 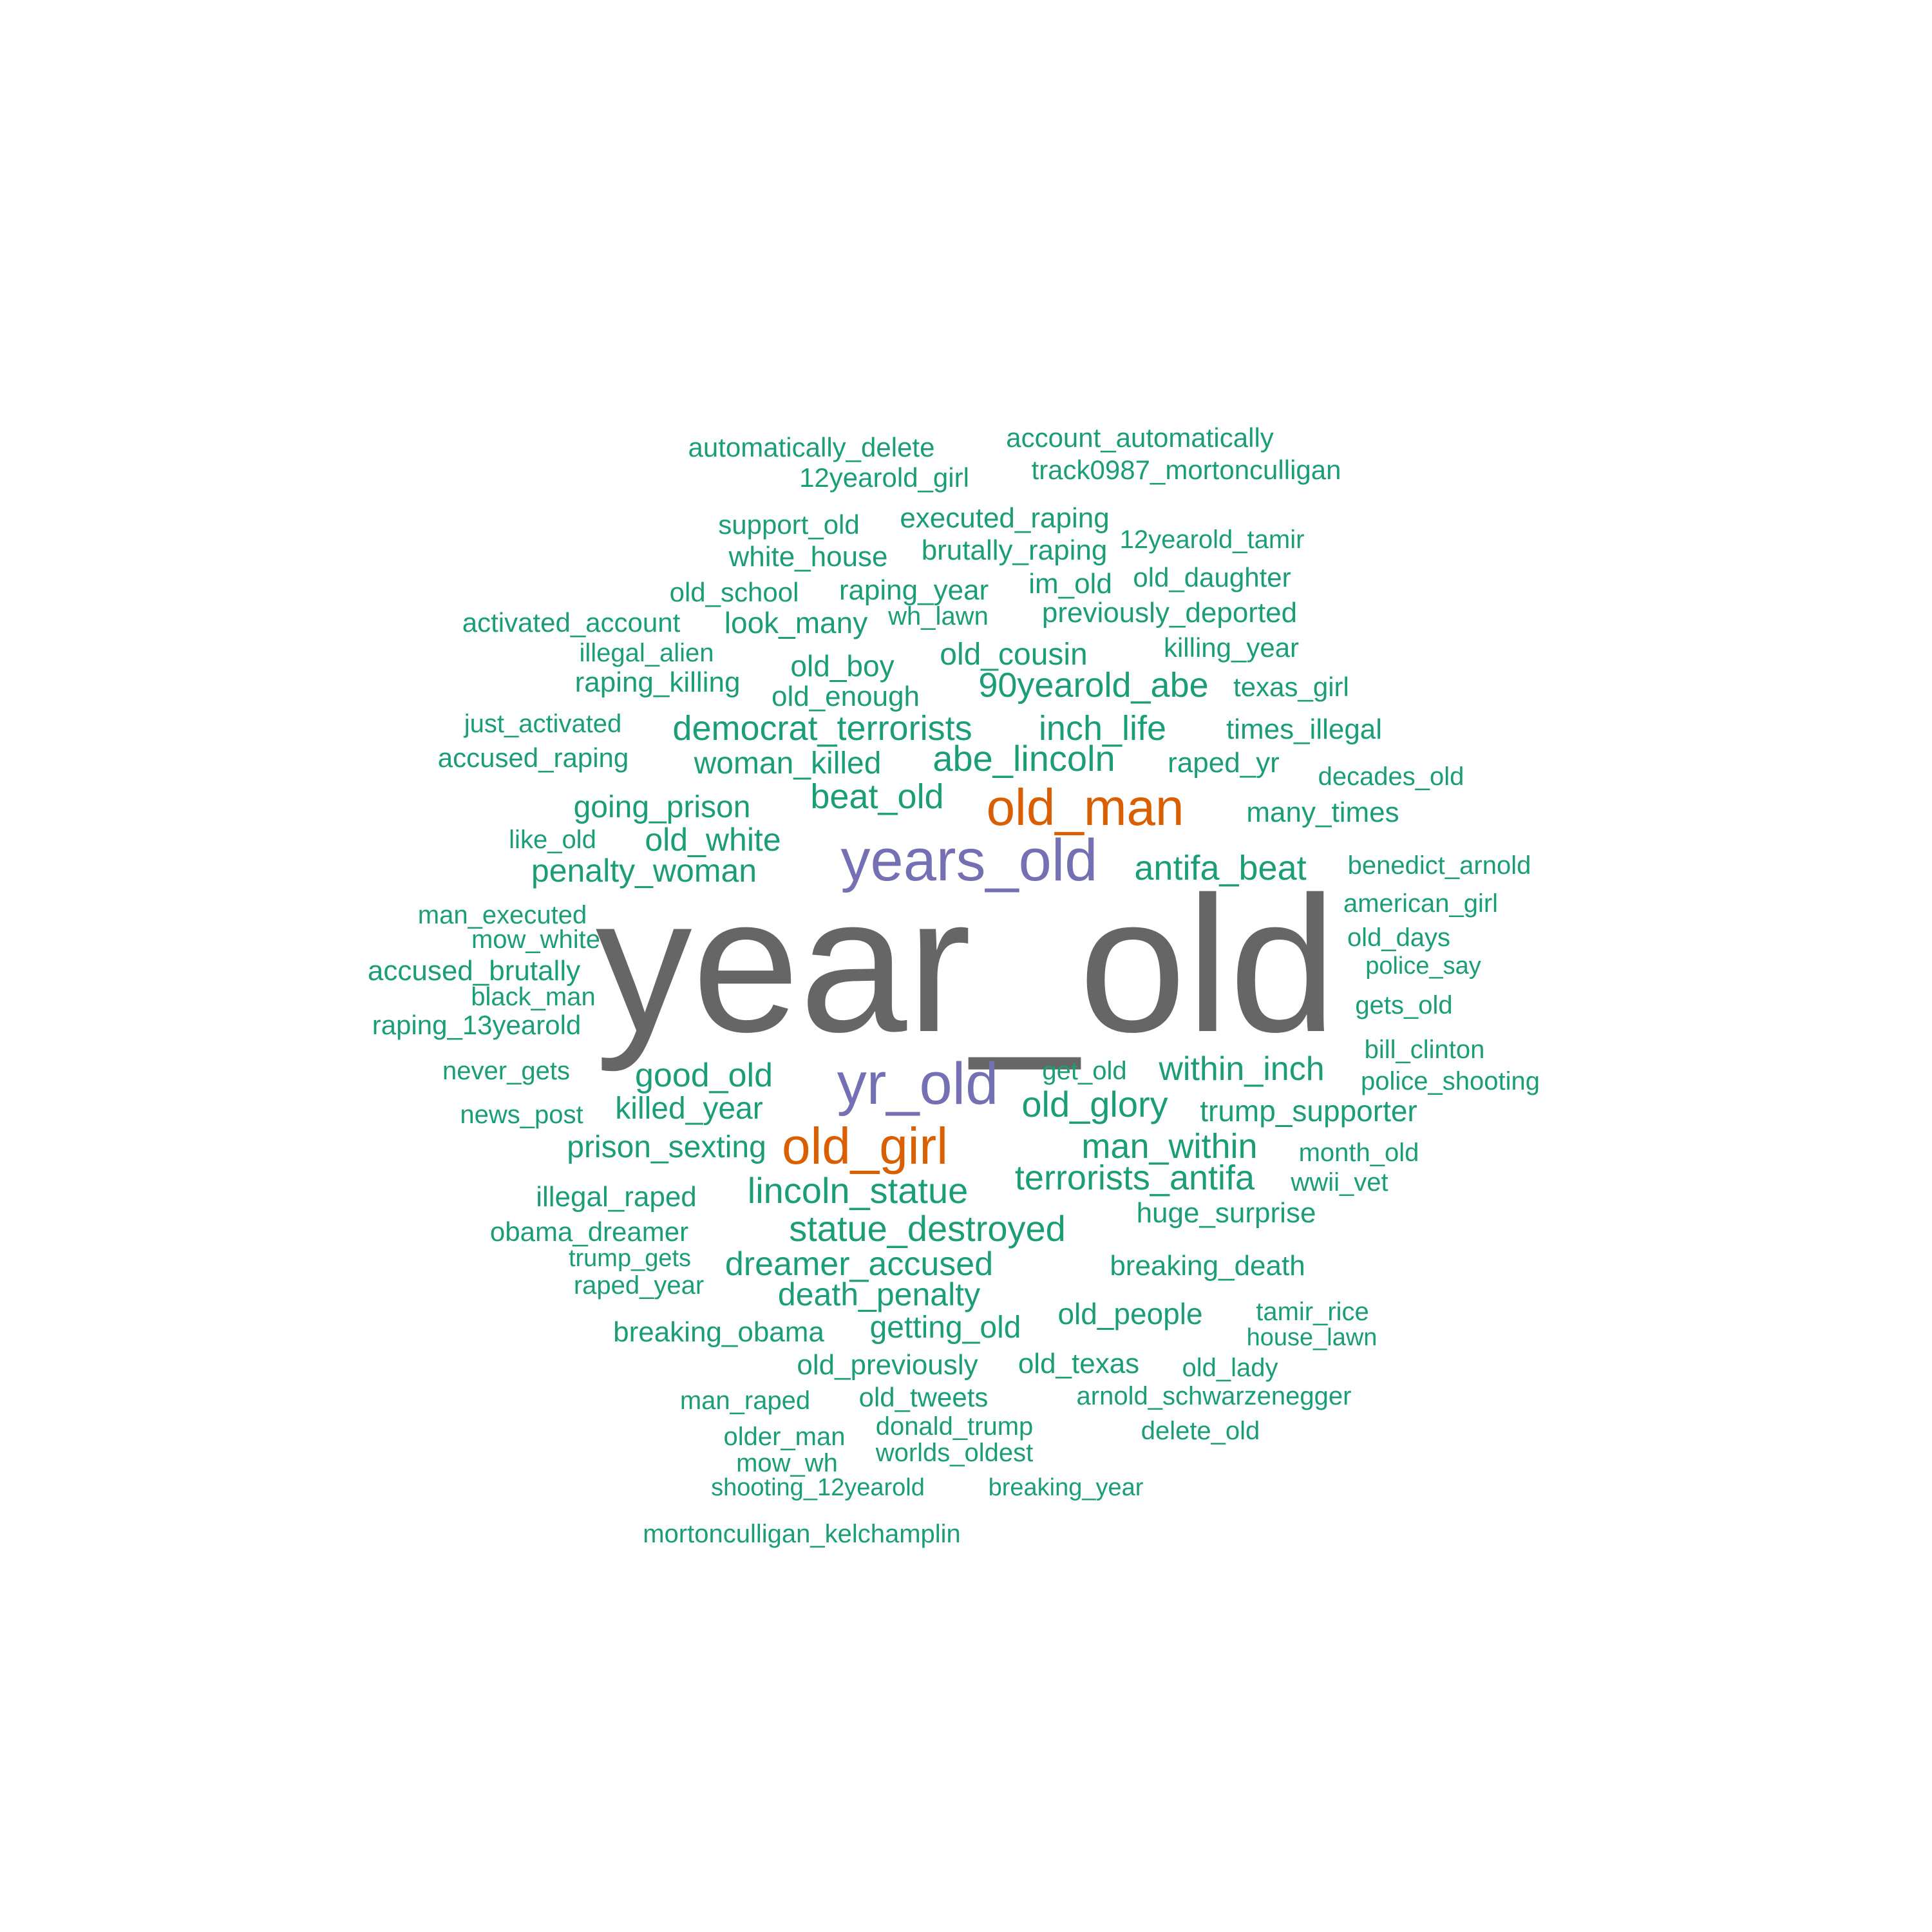 What do you see at coordinates (1339, 1182) in the screenshot?
I see `word-wwii-vet: wwii_vet` at bounding box center [1339, 1182].